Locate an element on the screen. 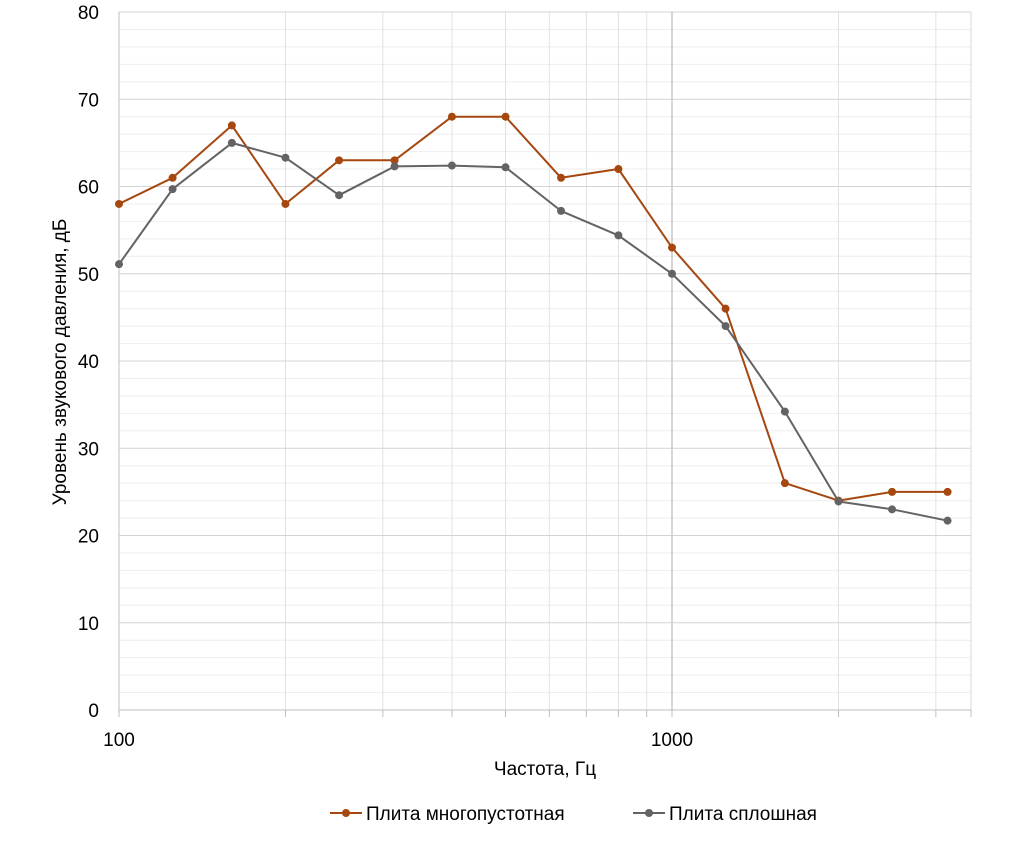  legend-label-series-1: Плита многопустотная is located at coordinates (465, 814).